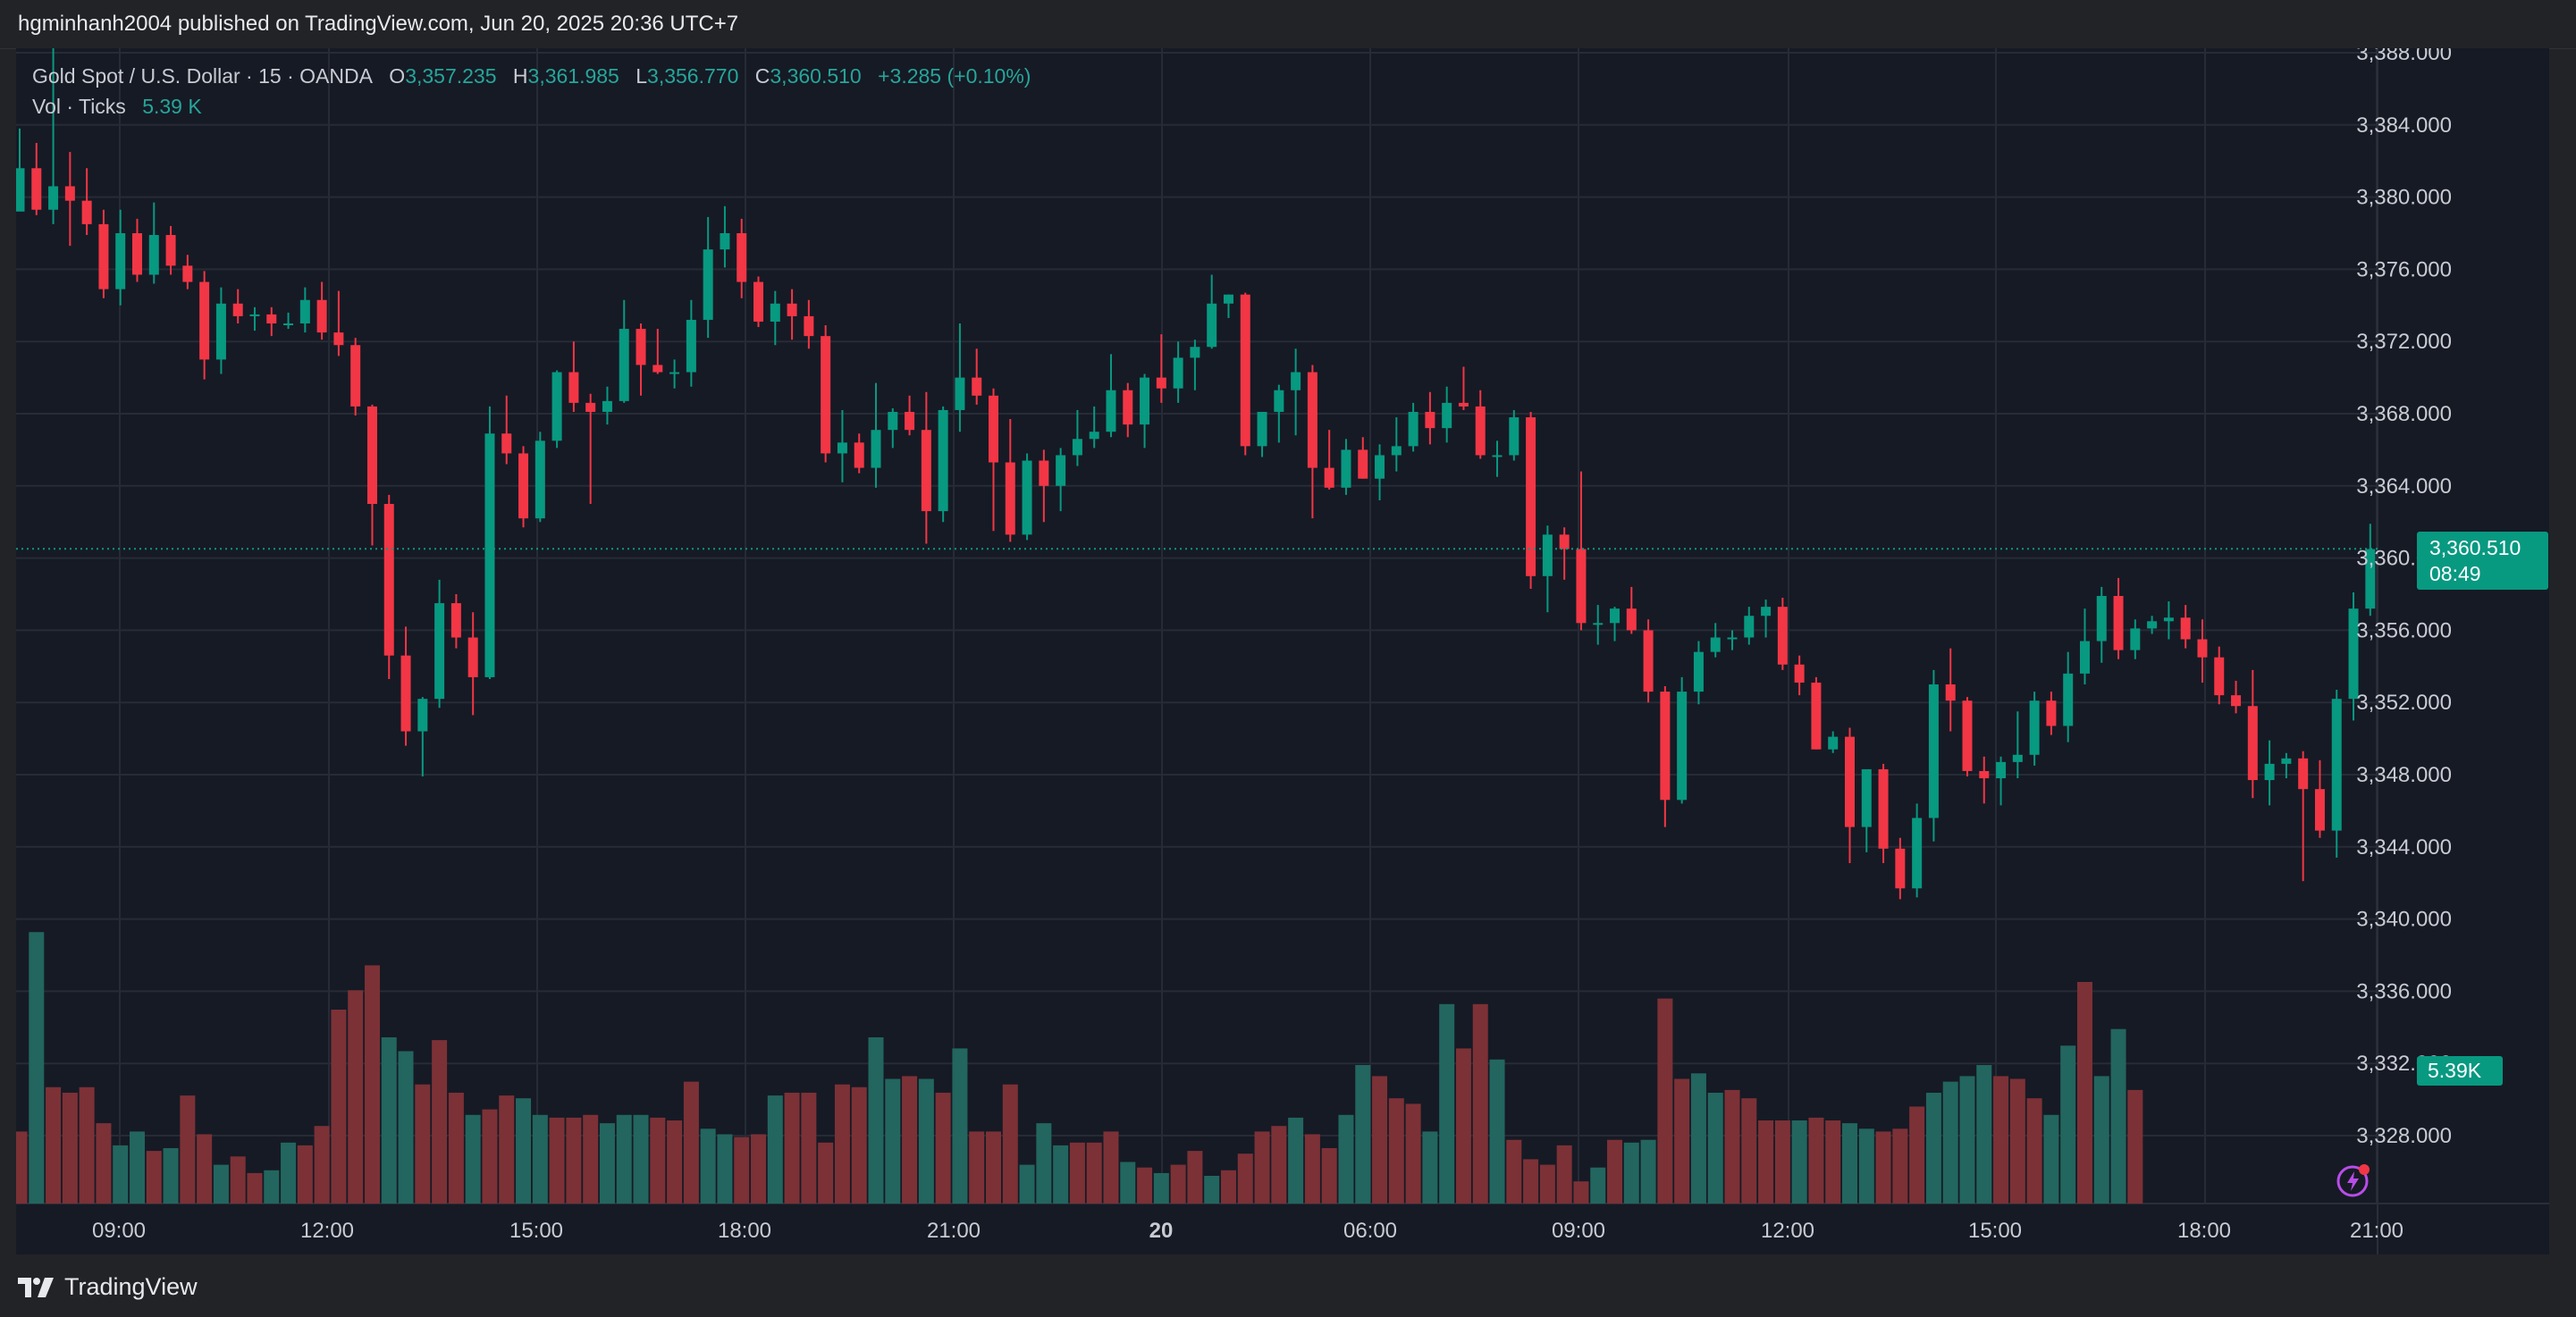  Describe the element at coordinates (203, 76) in the screenshot. I see `legend-symbol: Gold Spot / U.S. Dollar · 15 · OANDA` at that location.